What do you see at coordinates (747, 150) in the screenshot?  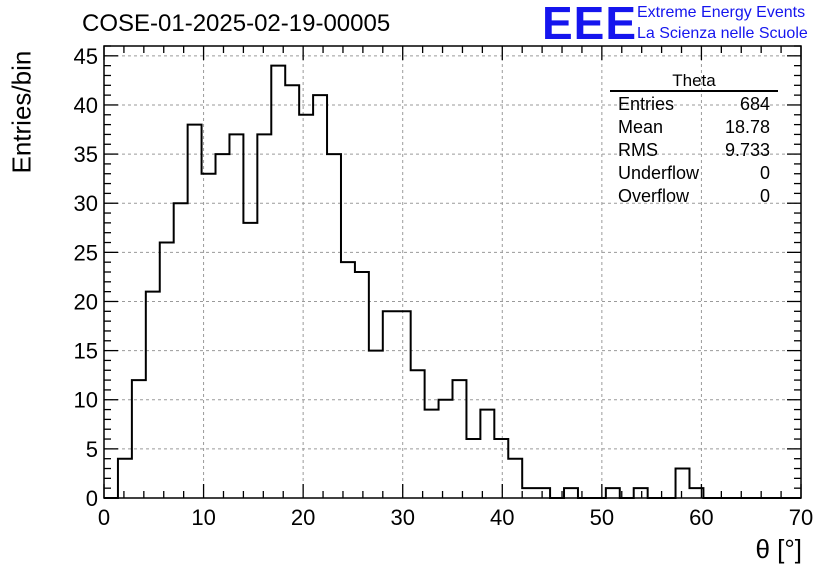 I see `stat-value-rms: 9.733` at bounding box center [747, 150].